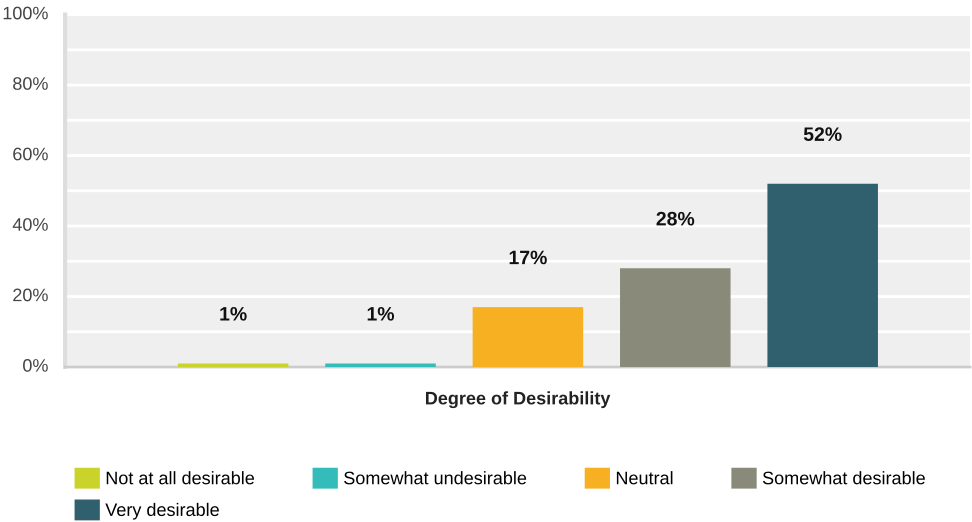 The width and height of the screenshot is (972, 522). I want to click on legend-label: Somewhat undesirable, so click(435, 477).